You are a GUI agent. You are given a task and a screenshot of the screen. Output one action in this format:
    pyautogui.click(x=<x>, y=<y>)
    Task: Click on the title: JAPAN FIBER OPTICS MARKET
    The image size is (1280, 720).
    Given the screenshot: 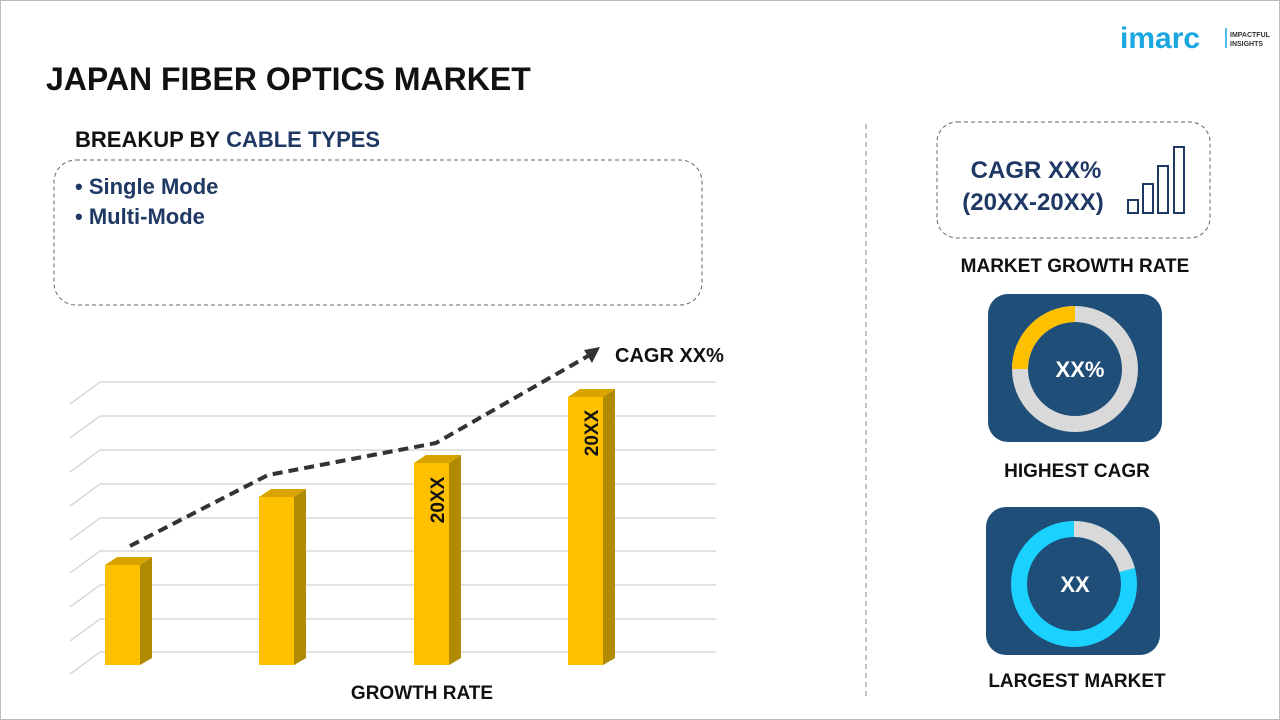 What is the action you would take?
    pyautogui.click(x=288, y=79)
    